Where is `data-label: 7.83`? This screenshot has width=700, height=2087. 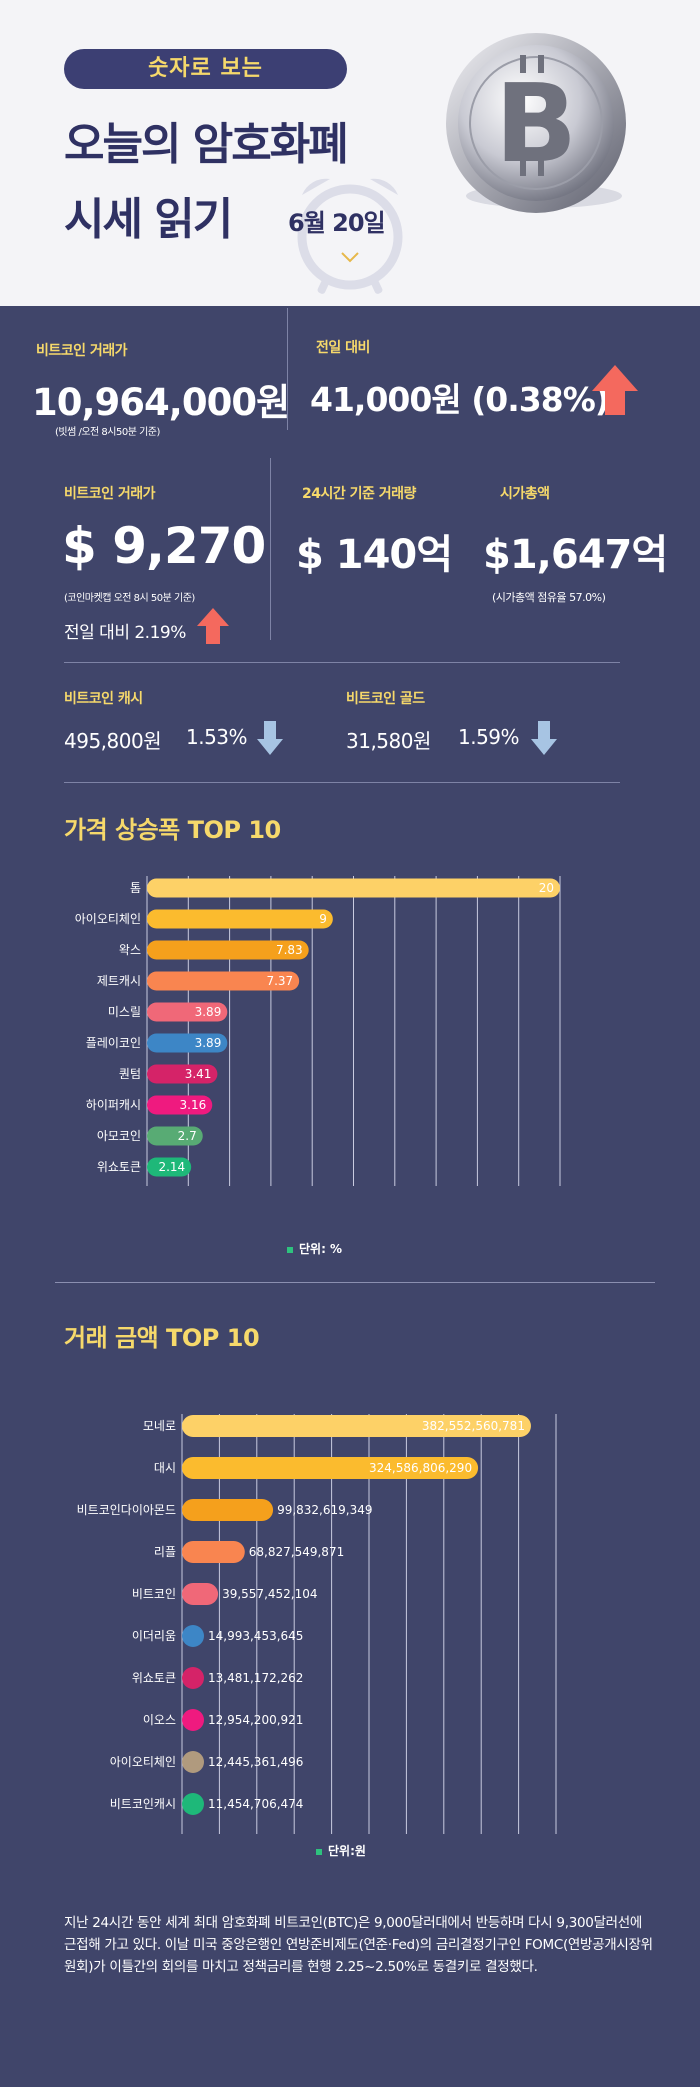
data-label: 7.83 is located at coordinates (289, 950).